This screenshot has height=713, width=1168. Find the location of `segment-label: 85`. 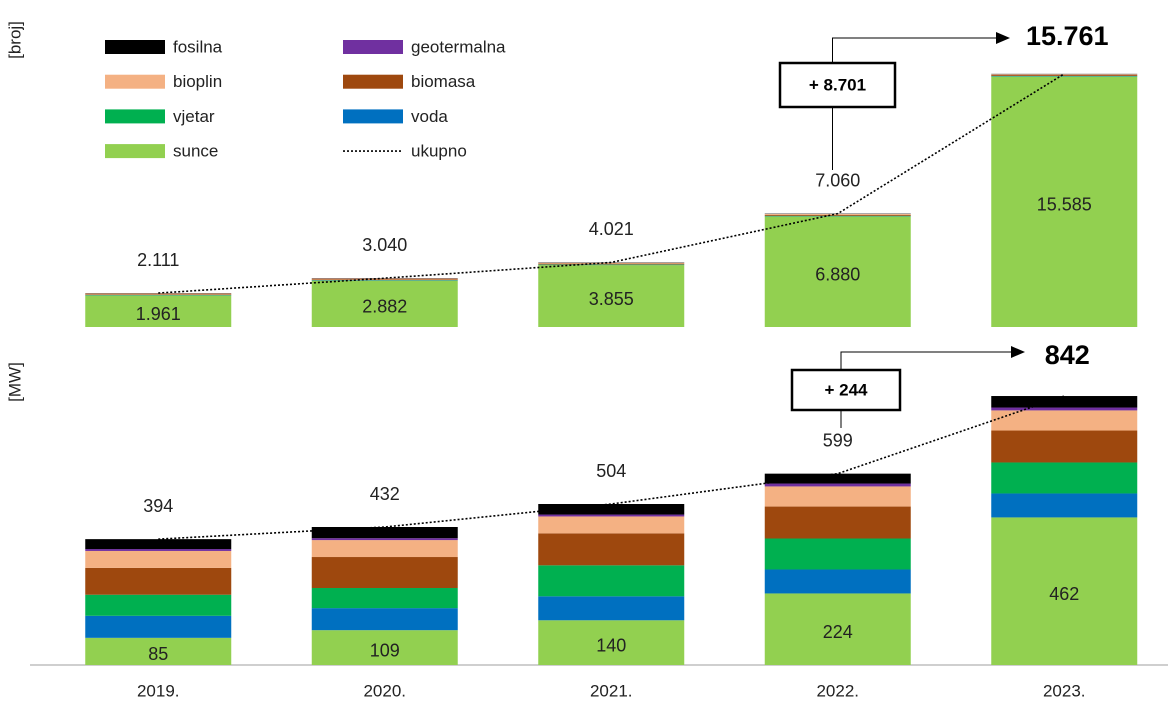

segment-label: 85 is located at coordinates (158, 654).